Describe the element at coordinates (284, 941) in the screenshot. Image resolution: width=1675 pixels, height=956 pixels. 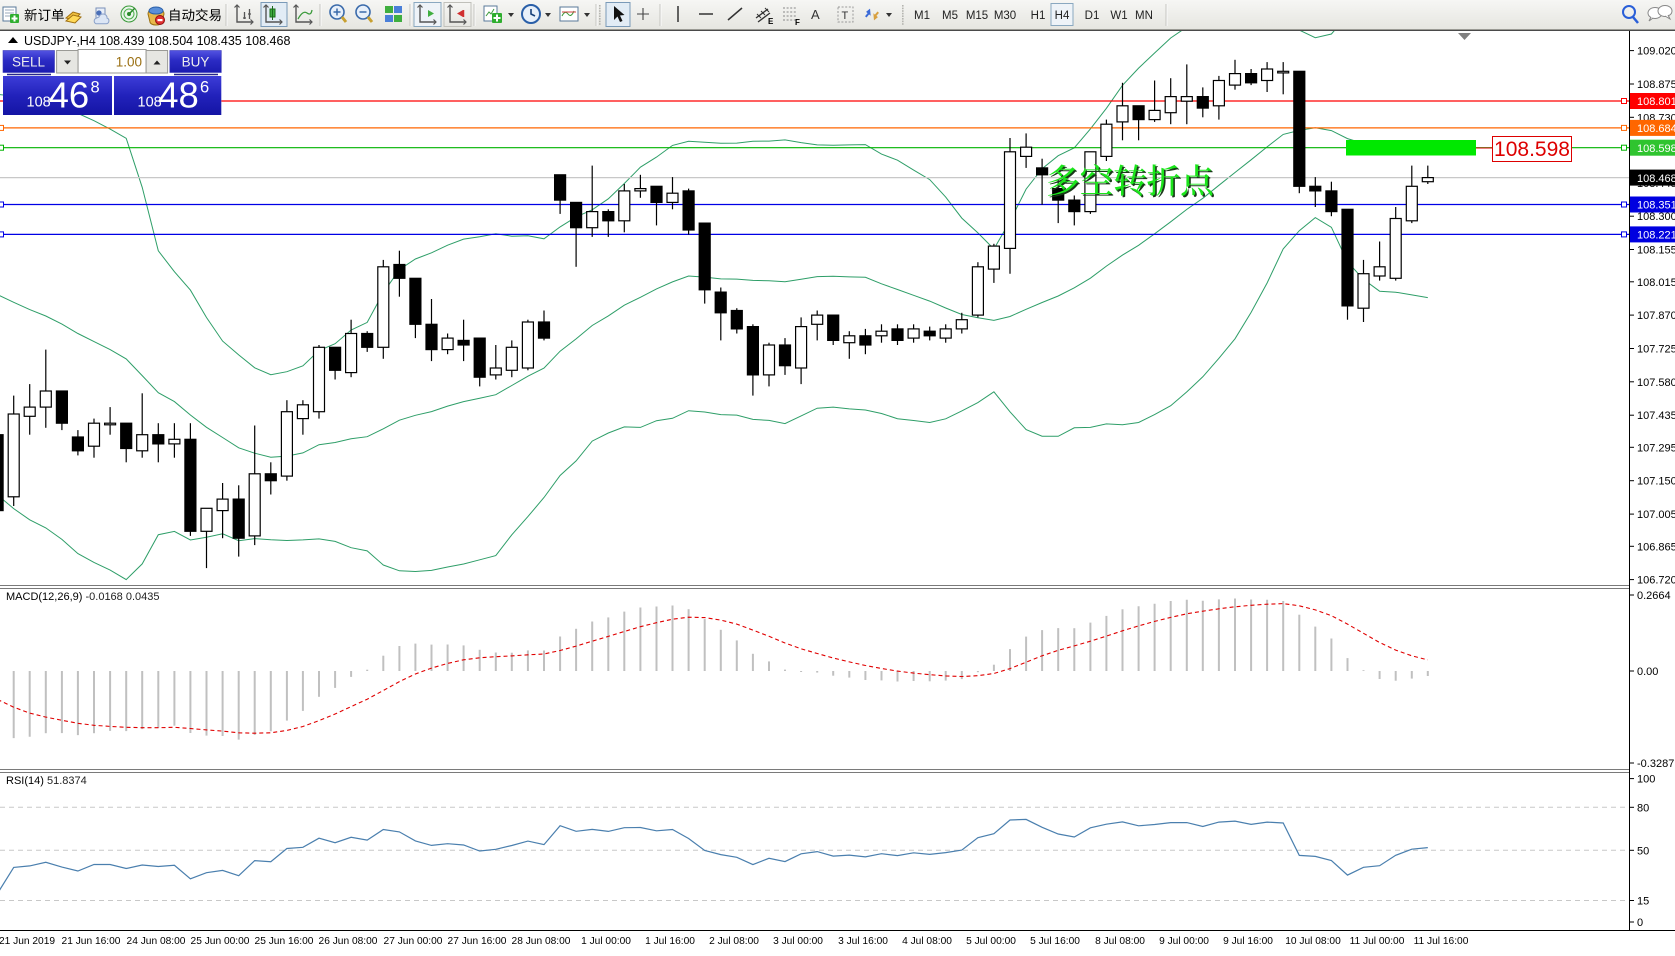
I see `svg-text: 25 Jun 16:00` at that location.